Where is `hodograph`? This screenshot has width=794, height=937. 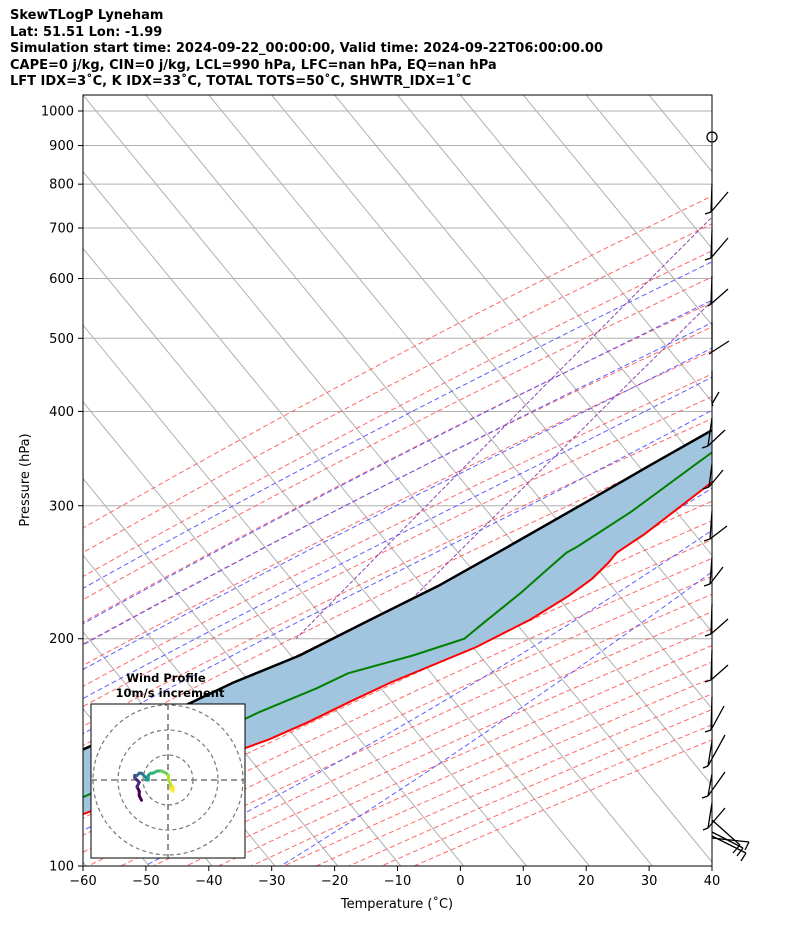
hodograph is located at coordinates (168, 781).